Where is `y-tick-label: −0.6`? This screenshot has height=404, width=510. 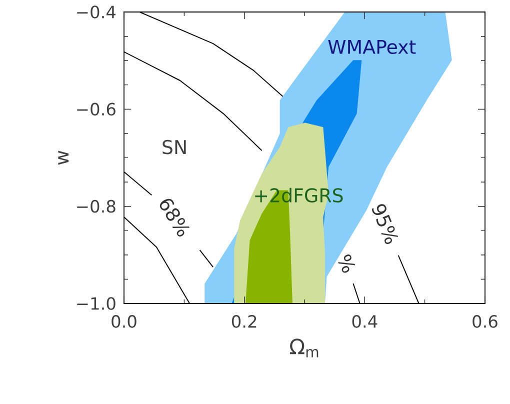
y-tick-label: −0.6 is located at coordinates (96, 109).